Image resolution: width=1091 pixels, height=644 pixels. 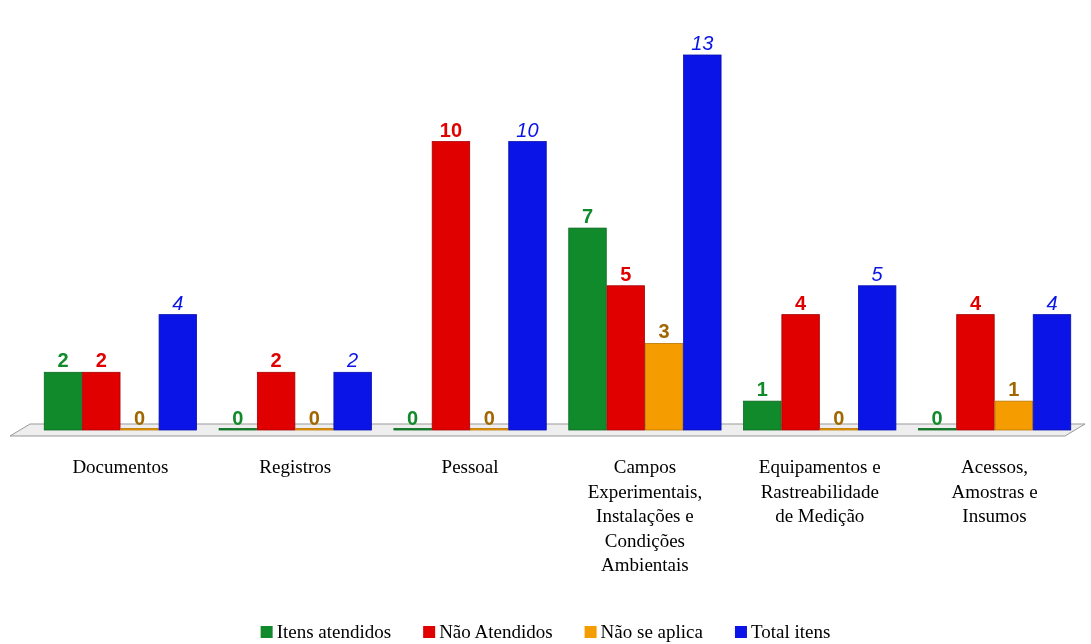 What do you see at coordinates (587, 216) in the screenshot?
I see `data-label: 7` at bounding box center [587, 216].